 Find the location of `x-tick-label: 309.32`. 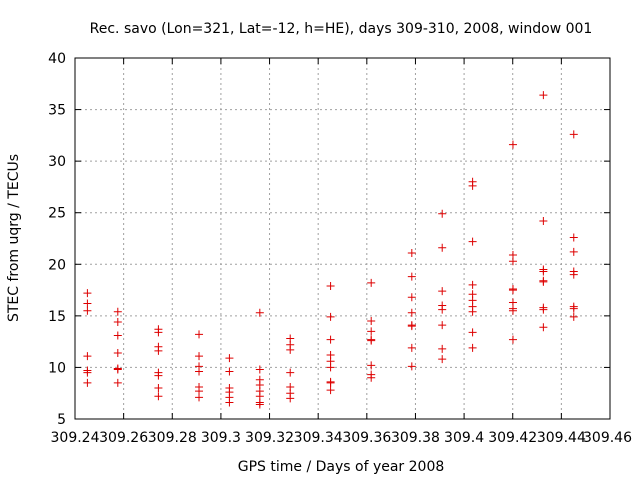

x-tick-label: 309.32 is located at coordinates (269, 438).